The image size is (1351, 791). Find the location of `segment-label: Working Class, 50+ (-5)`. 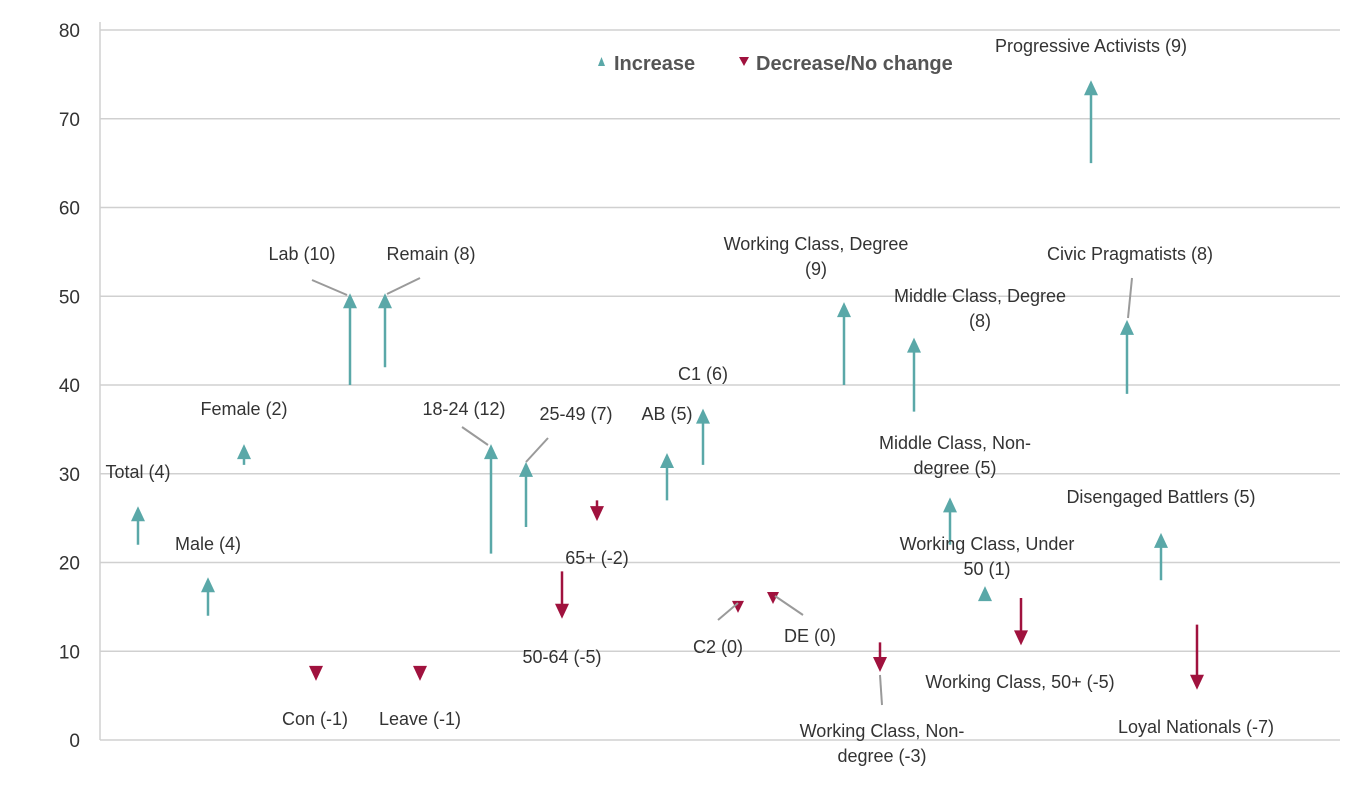

segment-label: Working Class, 50+ (-5) is located at coordinates (1019, 682).